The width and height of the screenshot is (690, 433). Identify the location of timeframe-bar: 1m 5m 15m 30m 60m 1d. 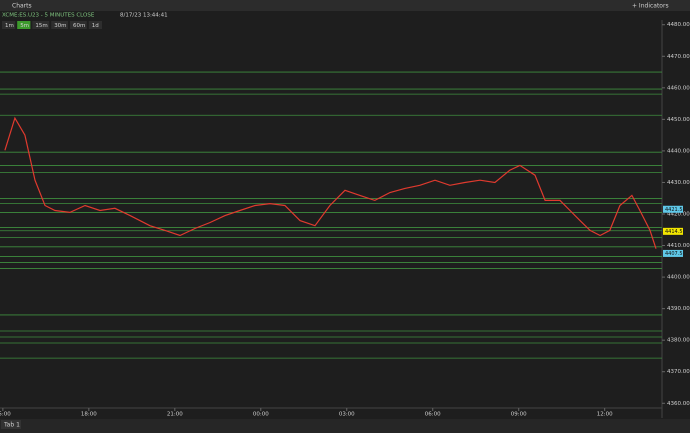
(52, 25).